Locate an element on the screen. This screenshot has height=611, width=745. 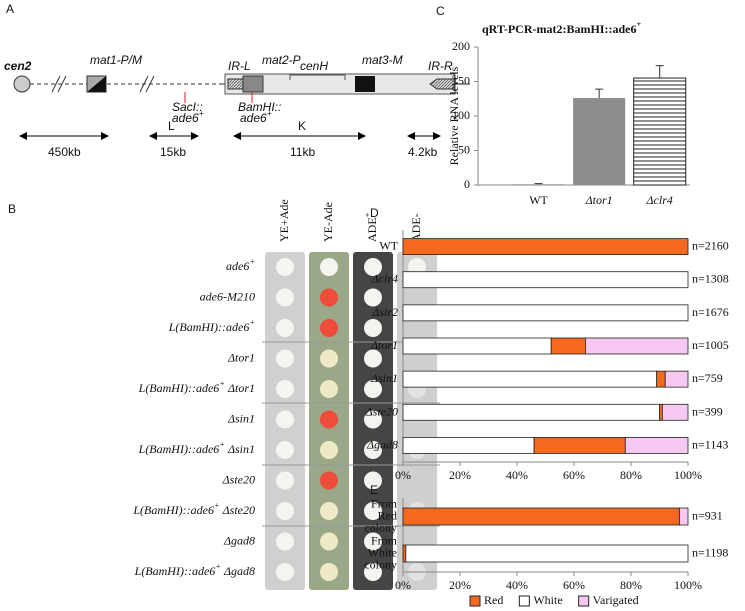
y-tick-label: 0 is located at coordinates (467, 184).